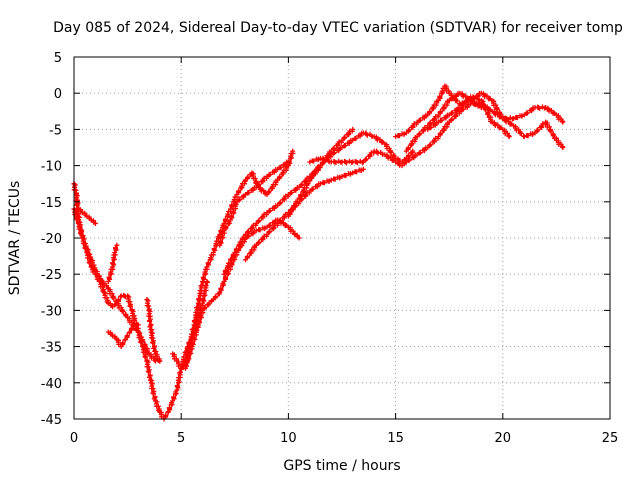  What do you see at coordinates (503, 438) in the screenshot?
I see `x-tick-label: 20` at bounding box center [503, 438].